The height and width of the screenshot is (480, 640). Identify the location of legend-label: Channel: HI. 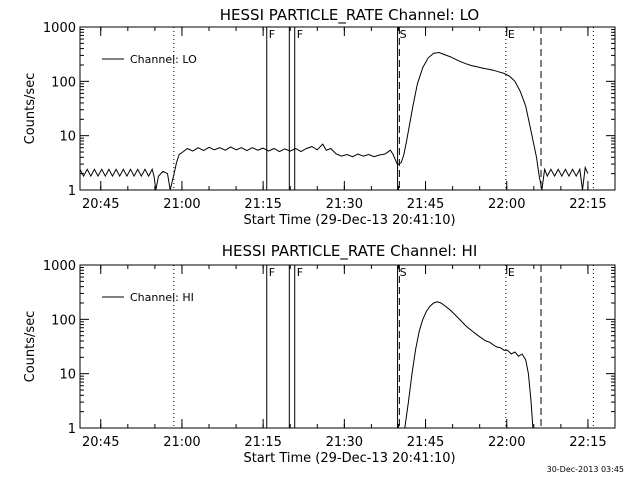
(162, 297).